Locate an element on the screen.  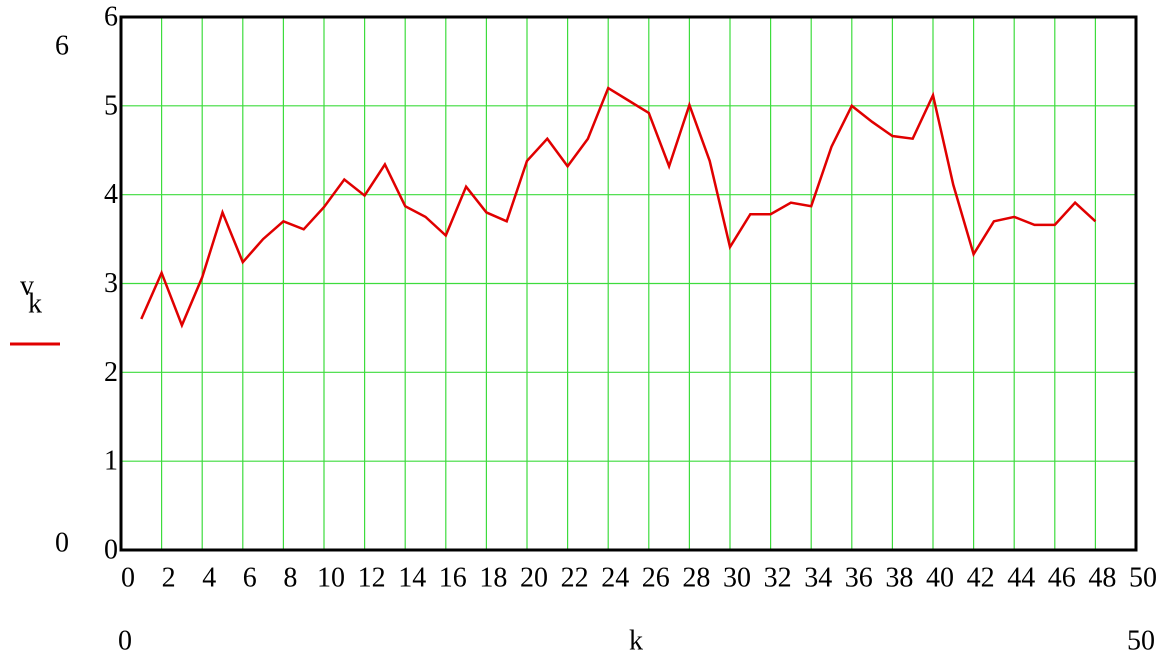
x-tick-label: 8 is located at coordinates (290, 577).